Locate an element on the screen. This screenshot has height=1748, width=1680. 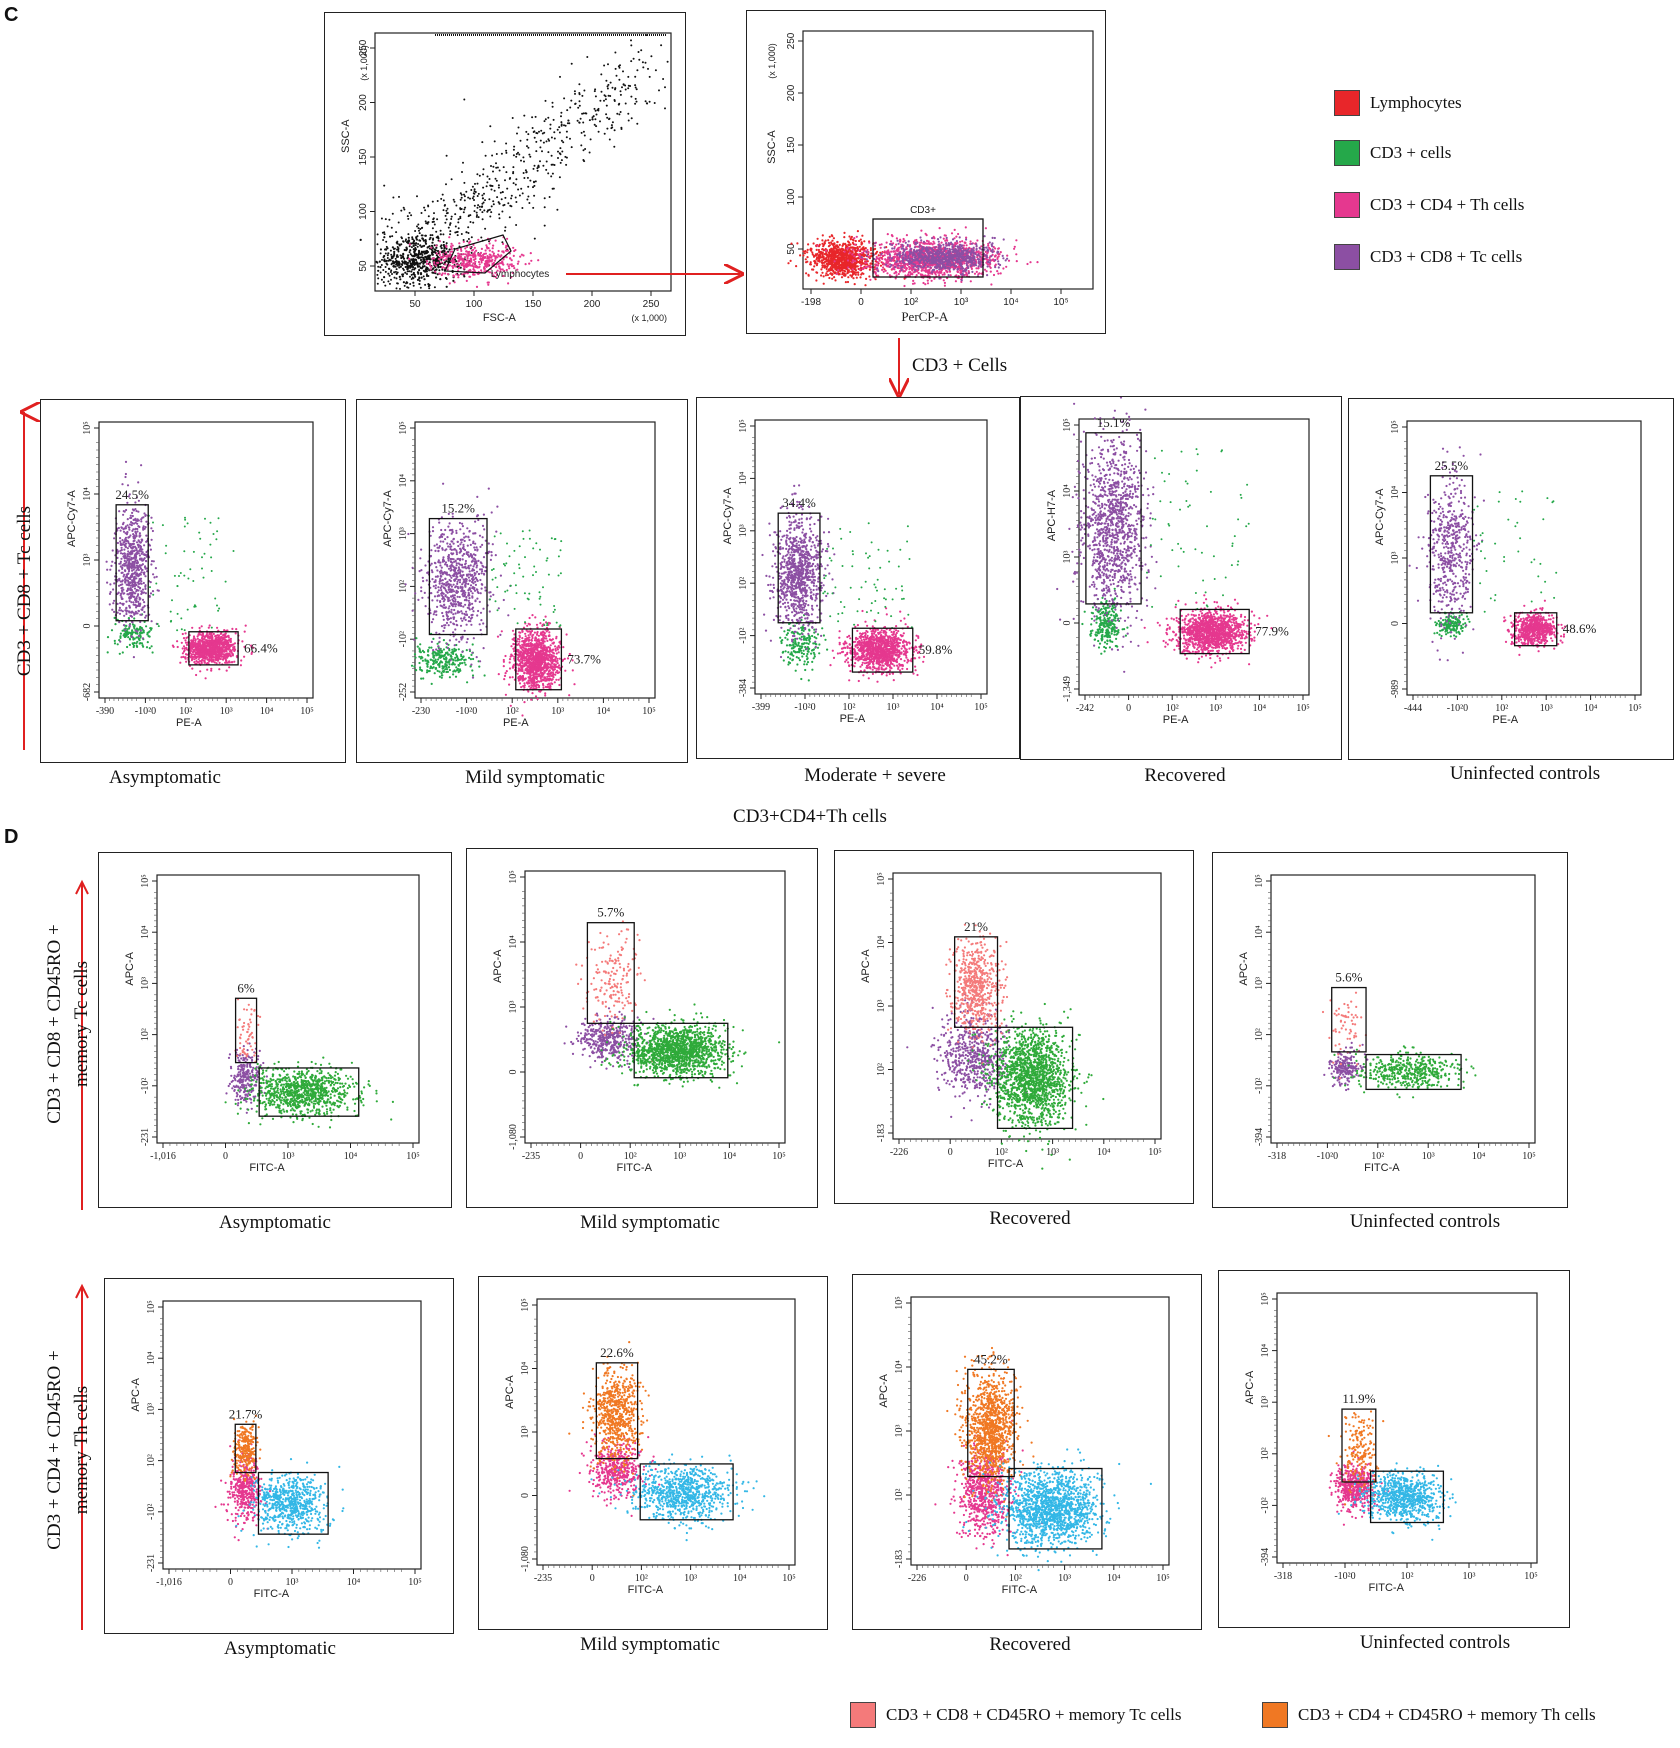
row-d2-title-uninfected: Uninfected controls is located at coordinates (1435, 1643).